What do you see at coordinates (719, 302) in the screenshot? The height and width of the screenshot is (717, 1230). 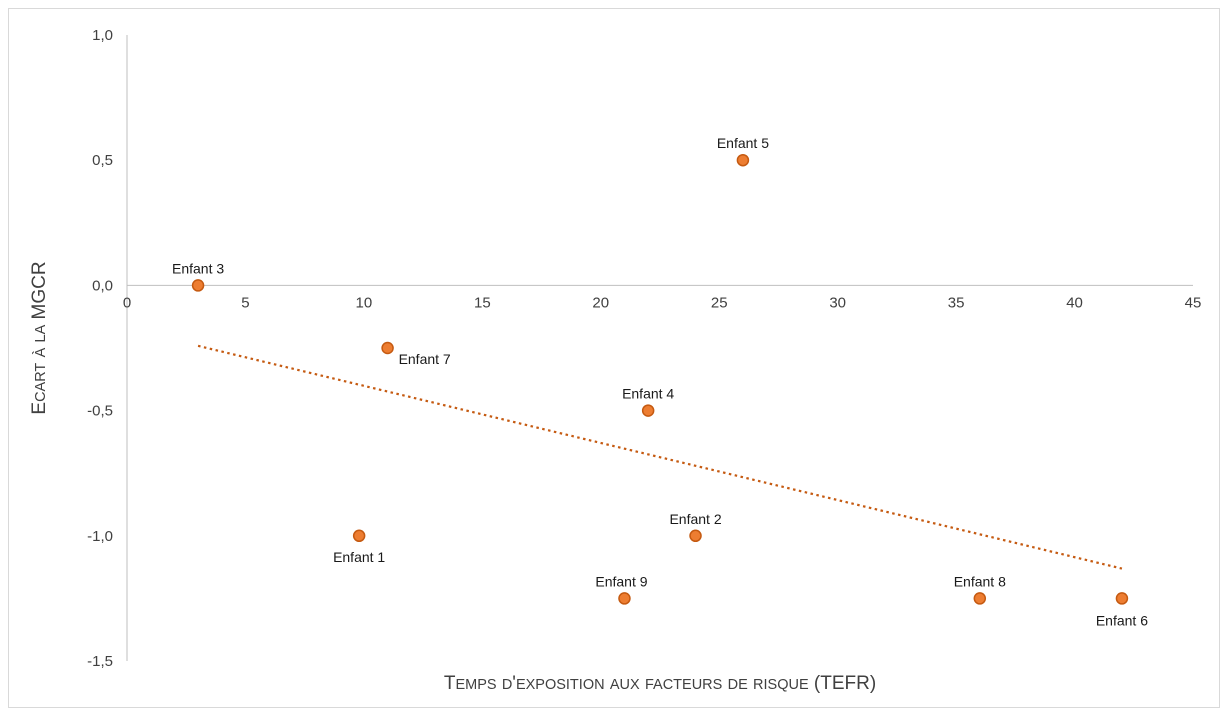 I see `x-tick-label: 25` at bounding box center [719, 302].